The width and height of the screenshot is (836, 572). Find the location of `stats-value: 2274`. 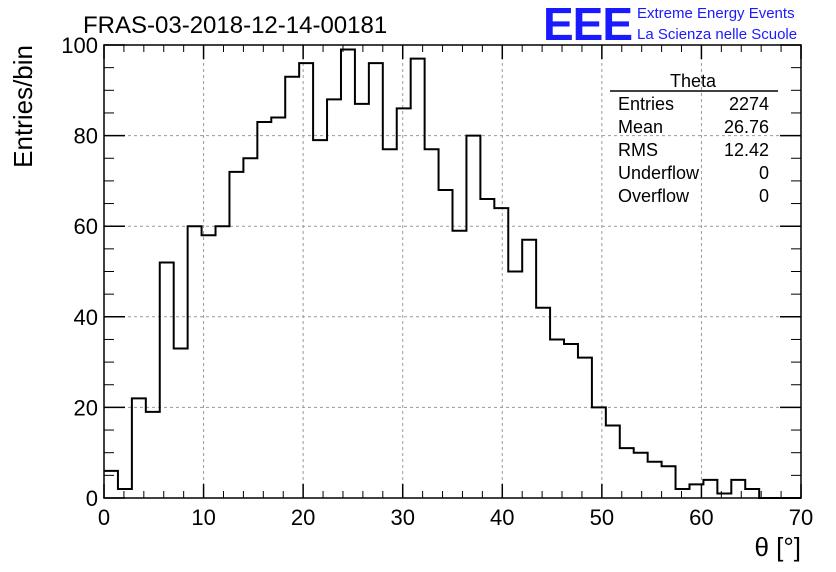

stats-value: 2274 is located at coordinates (749, 104).